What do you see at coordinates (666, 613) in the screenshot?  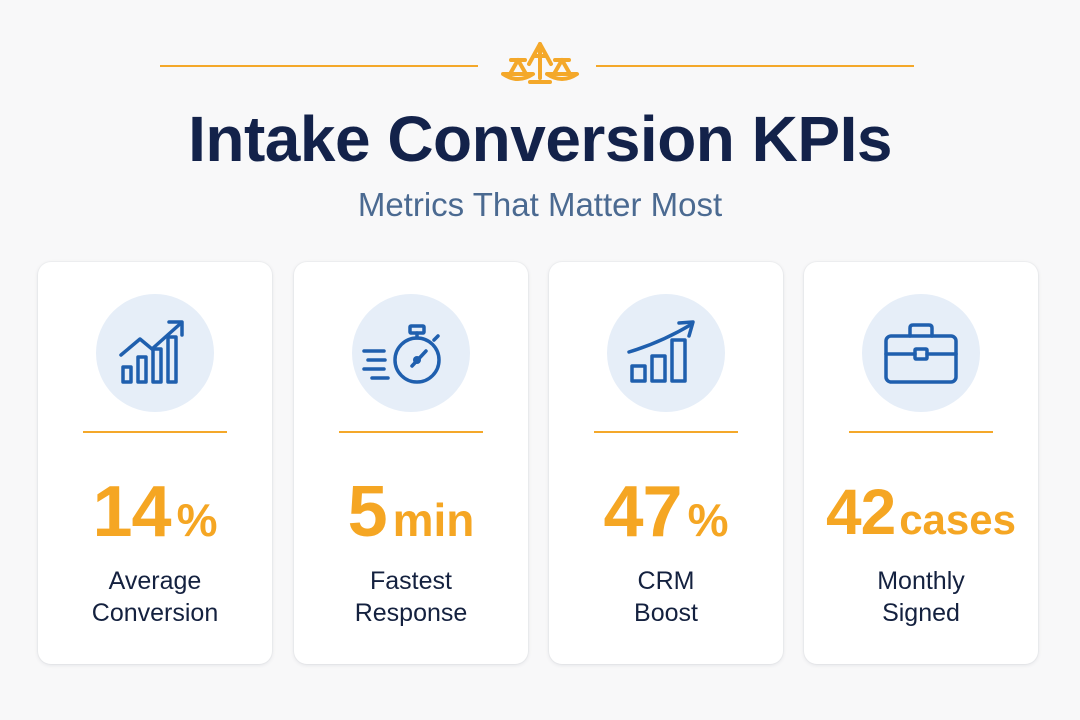 I see `metric-label-line2: Boost` at bounding box center [666, 613].